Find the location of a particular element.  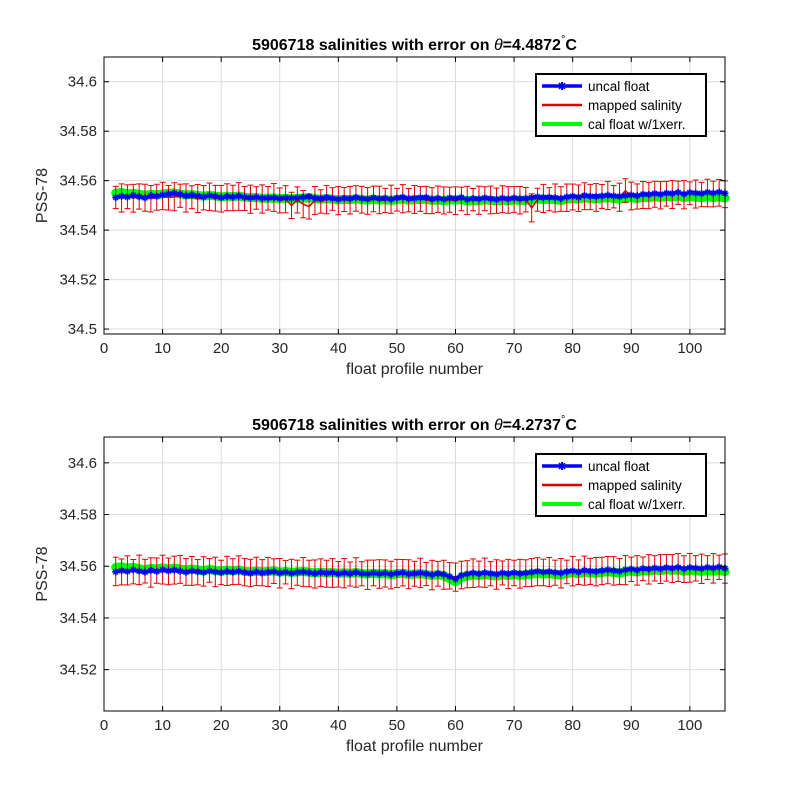

x-tick-label: 80 is located at coordinates (572, 725).